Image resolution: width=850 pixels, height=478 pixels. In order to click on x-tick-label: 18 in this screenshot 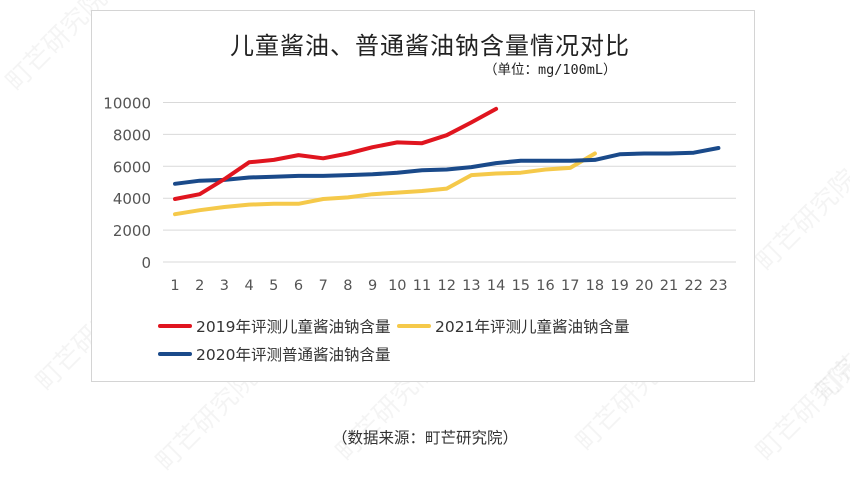, I will do `click(595, 286)`.